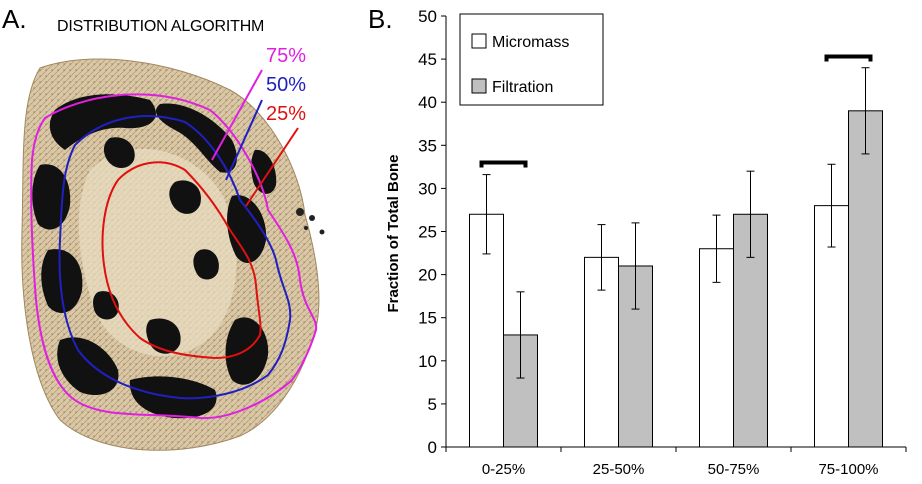 Image resolution: width=922 pixels, height=484 pixels. What do you see at coordinates (427, 318) in the screenshot?
I see `y-tick-label: 15` at bounding box center [427, 318].